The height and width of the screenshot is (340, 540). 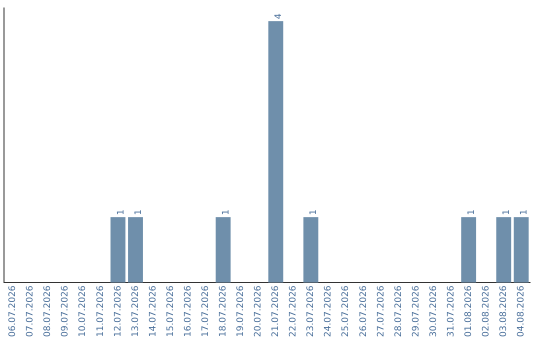 I want to click on x-tick-label: 06.07.2026, so click(x=13, y=311).